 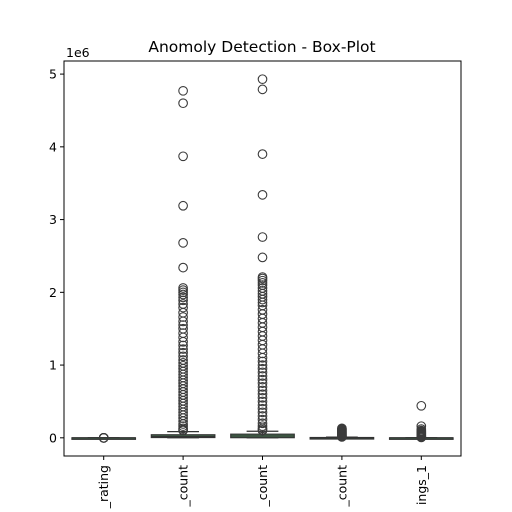 What do you see at coordinates (53, 437) in the screenshot?
I see `y-tick-label: 0` at bounding box center [53, 437].